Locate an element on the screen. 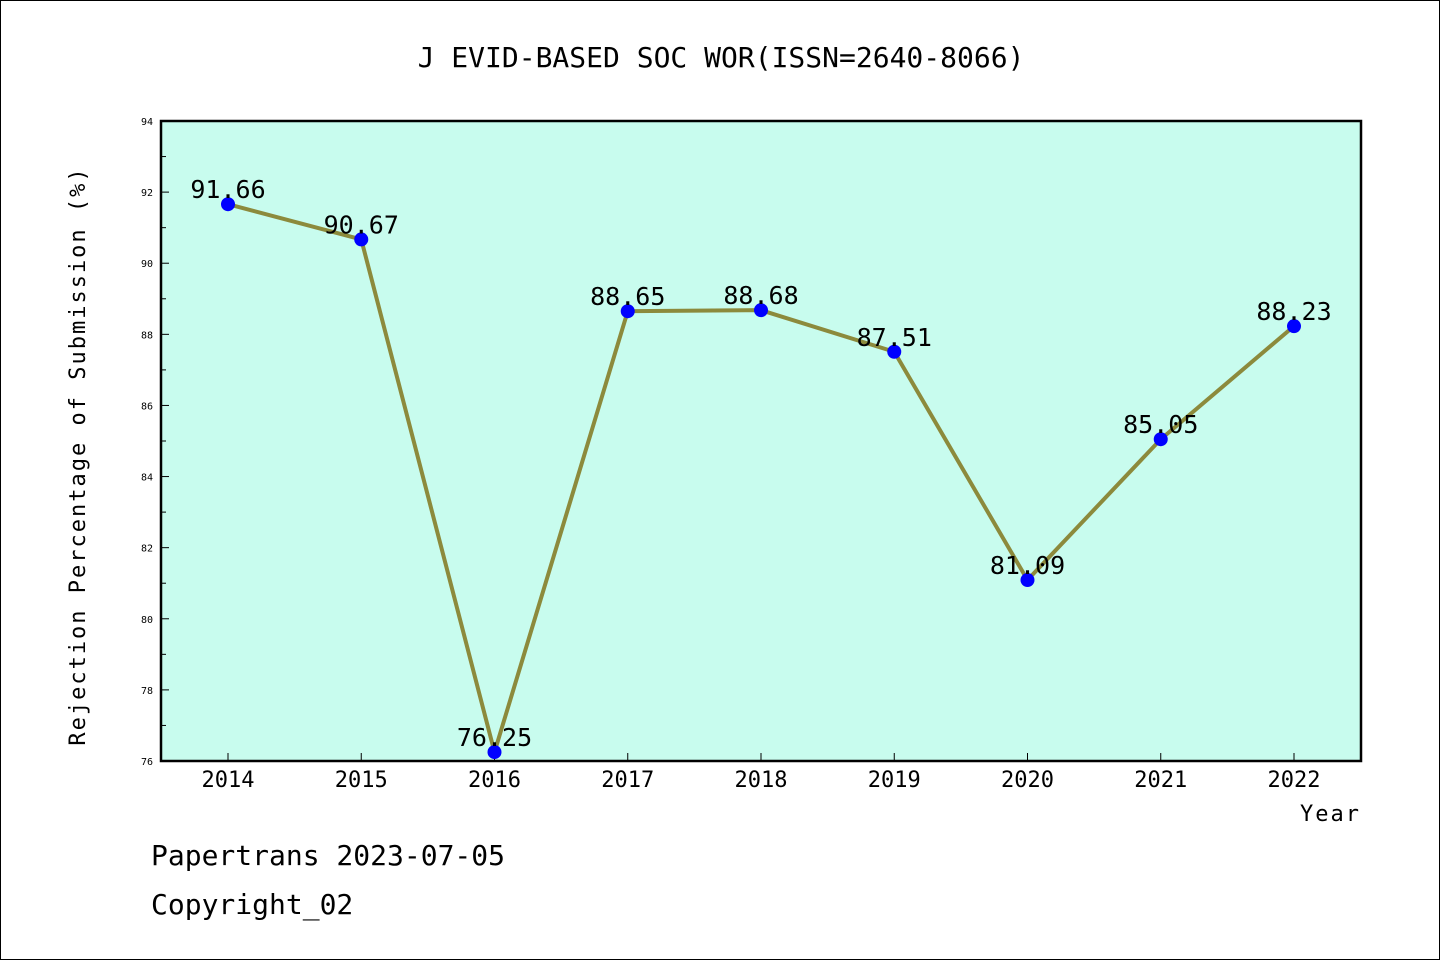 This screenshot has width=1440, height=960. y-tick-label: 92 is located at coordinates (147, 193).